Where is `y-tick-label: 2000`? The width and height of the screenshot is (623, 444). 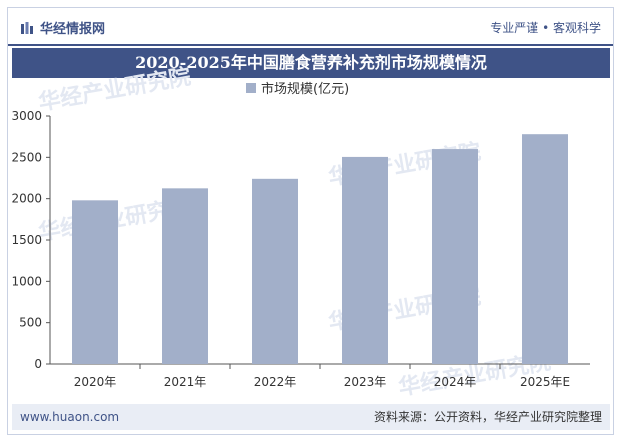
y-tick-label: 2000 is located at coordinates (26, 199).